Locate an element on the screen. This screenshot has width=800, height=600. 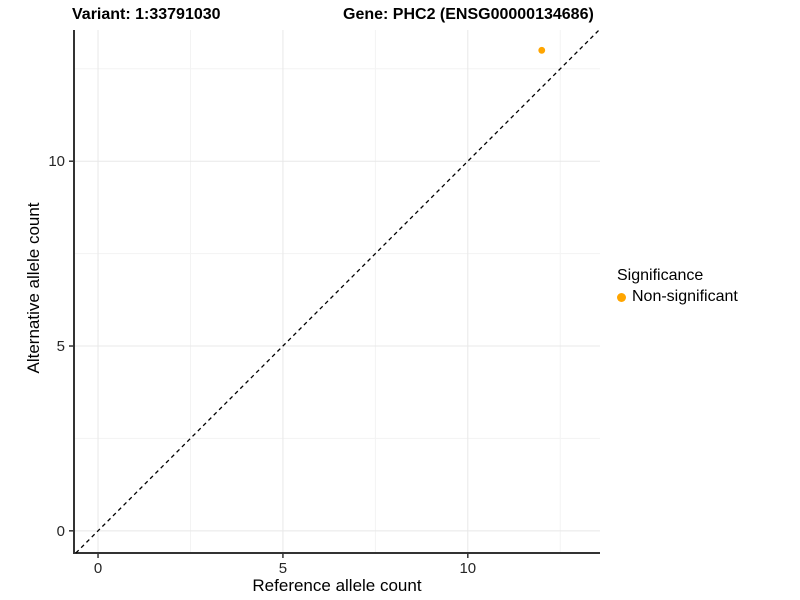
legend-item-label: Non-significant is located at coordinates (685, 296).